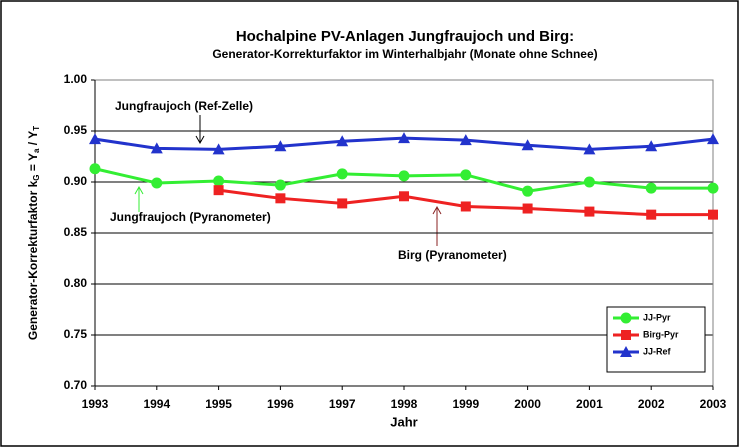  I want to click on annotation: Jungfraujoch (Pyranometer), so click(190, 217).